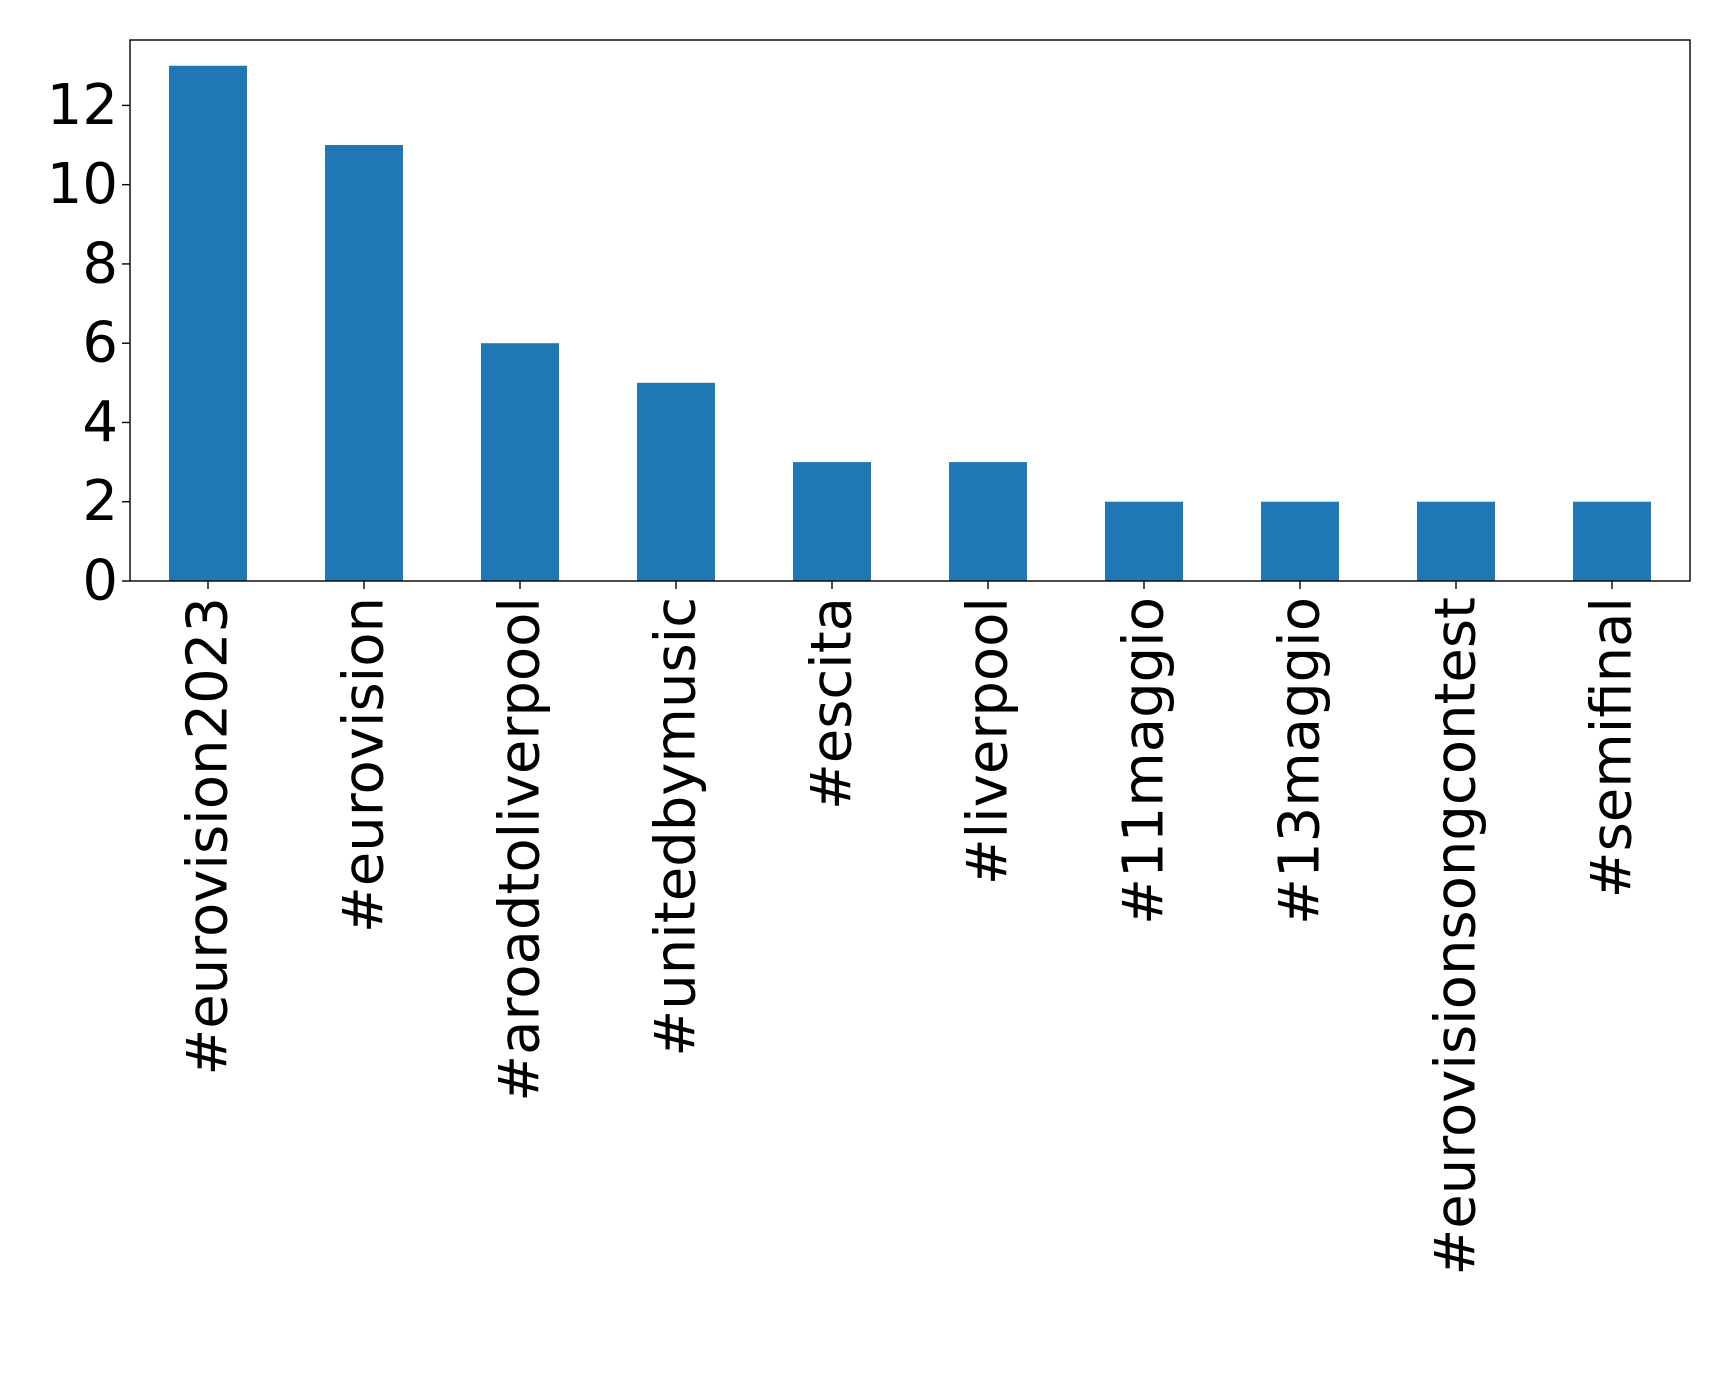  I want to click on x-tick-label: #escita, so click(832, 703).